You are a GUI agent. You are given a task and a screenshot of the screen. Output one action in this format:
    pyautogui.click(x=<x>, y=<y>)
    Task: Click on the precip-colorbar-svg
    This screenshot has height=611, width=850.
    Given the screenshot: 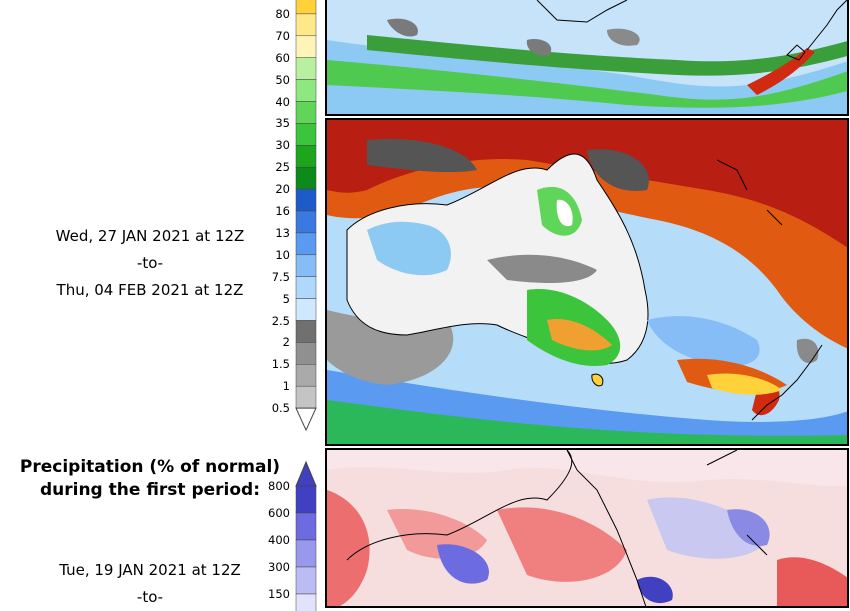 What is the action you would take?
    pyautogui.click(x=306, y=216)
    